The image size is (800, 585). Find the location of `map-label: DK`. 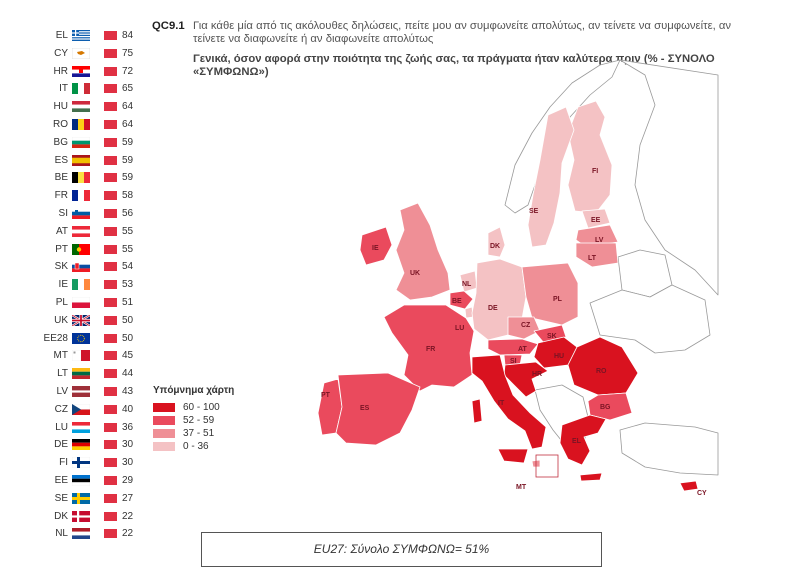

map-label: DK is located at coordinates (495, 246).